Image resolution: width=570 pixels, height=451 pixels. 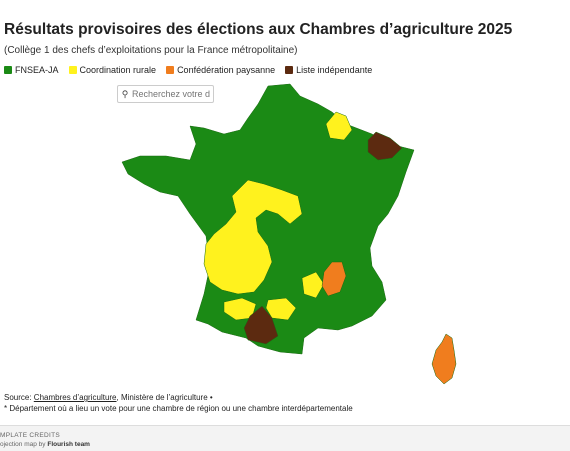 I want to click on template-credits-footer, so click(x=285, y=438).